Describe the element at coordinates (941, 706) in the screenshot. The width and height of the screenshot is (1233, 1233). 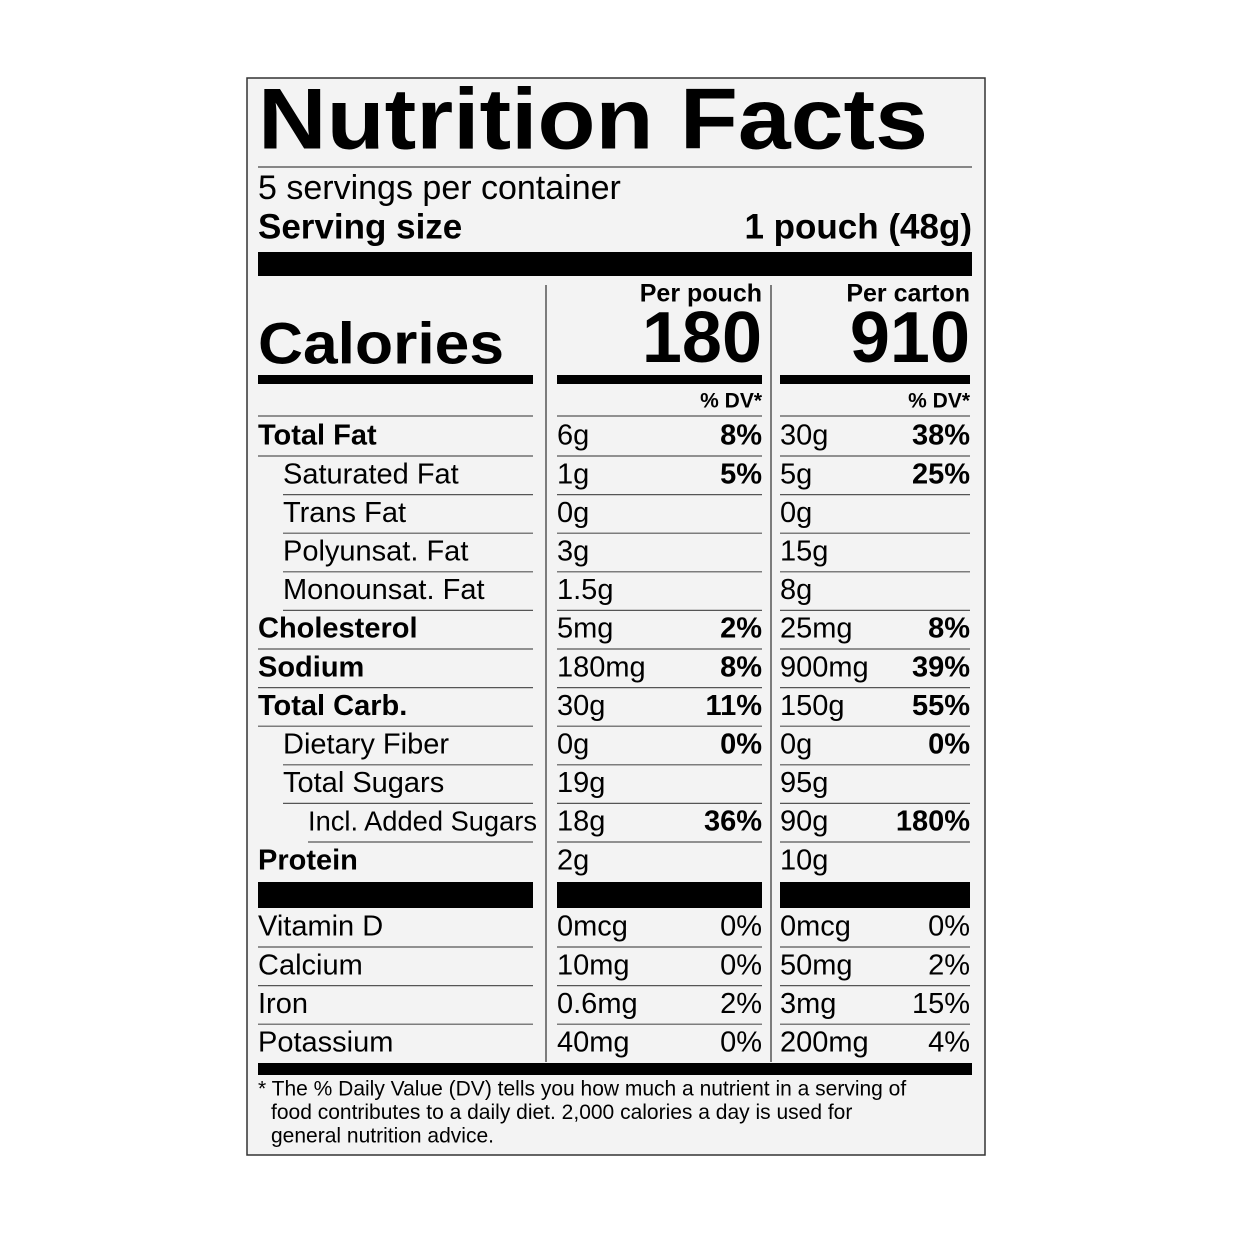
I see `daily-value: 55%` at that location.